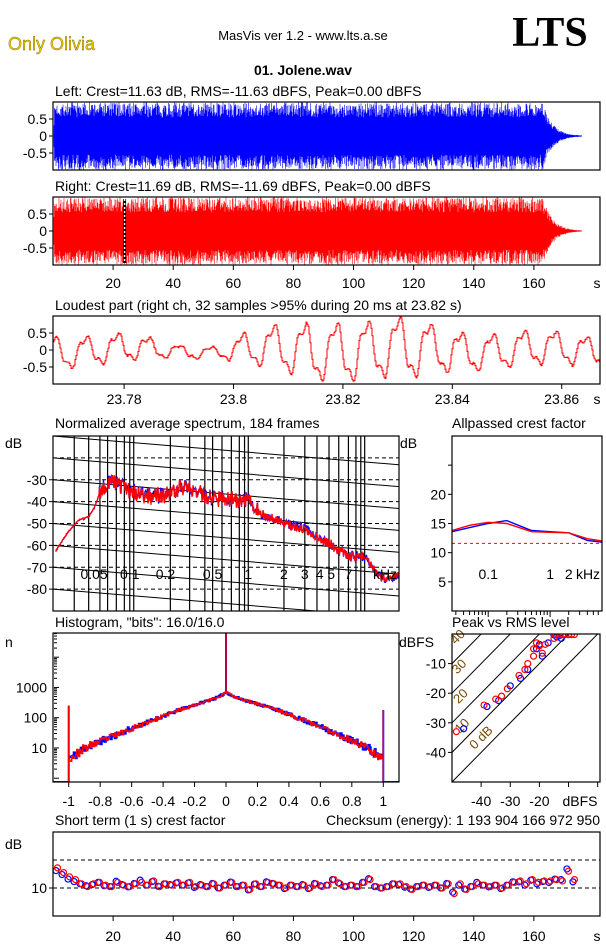  What do you see at coordinates (226, 801) in the screenshot?
I see `histogram-xtick-label: 0` at bounding box center [226, 801].